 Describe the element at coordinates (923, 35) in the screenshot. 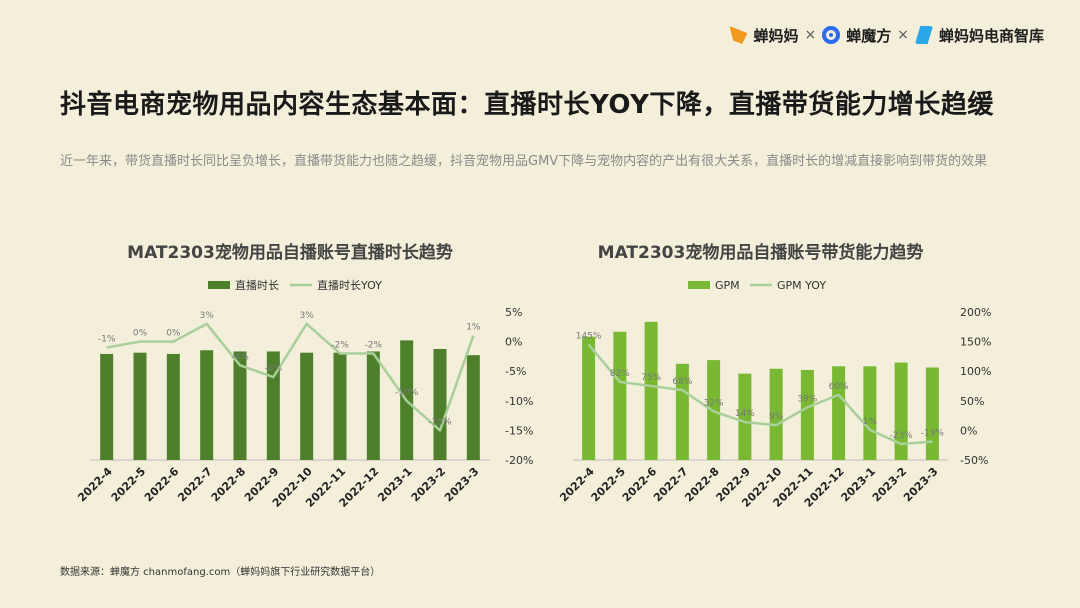

I see `zhiku-logo-icon` at that location.